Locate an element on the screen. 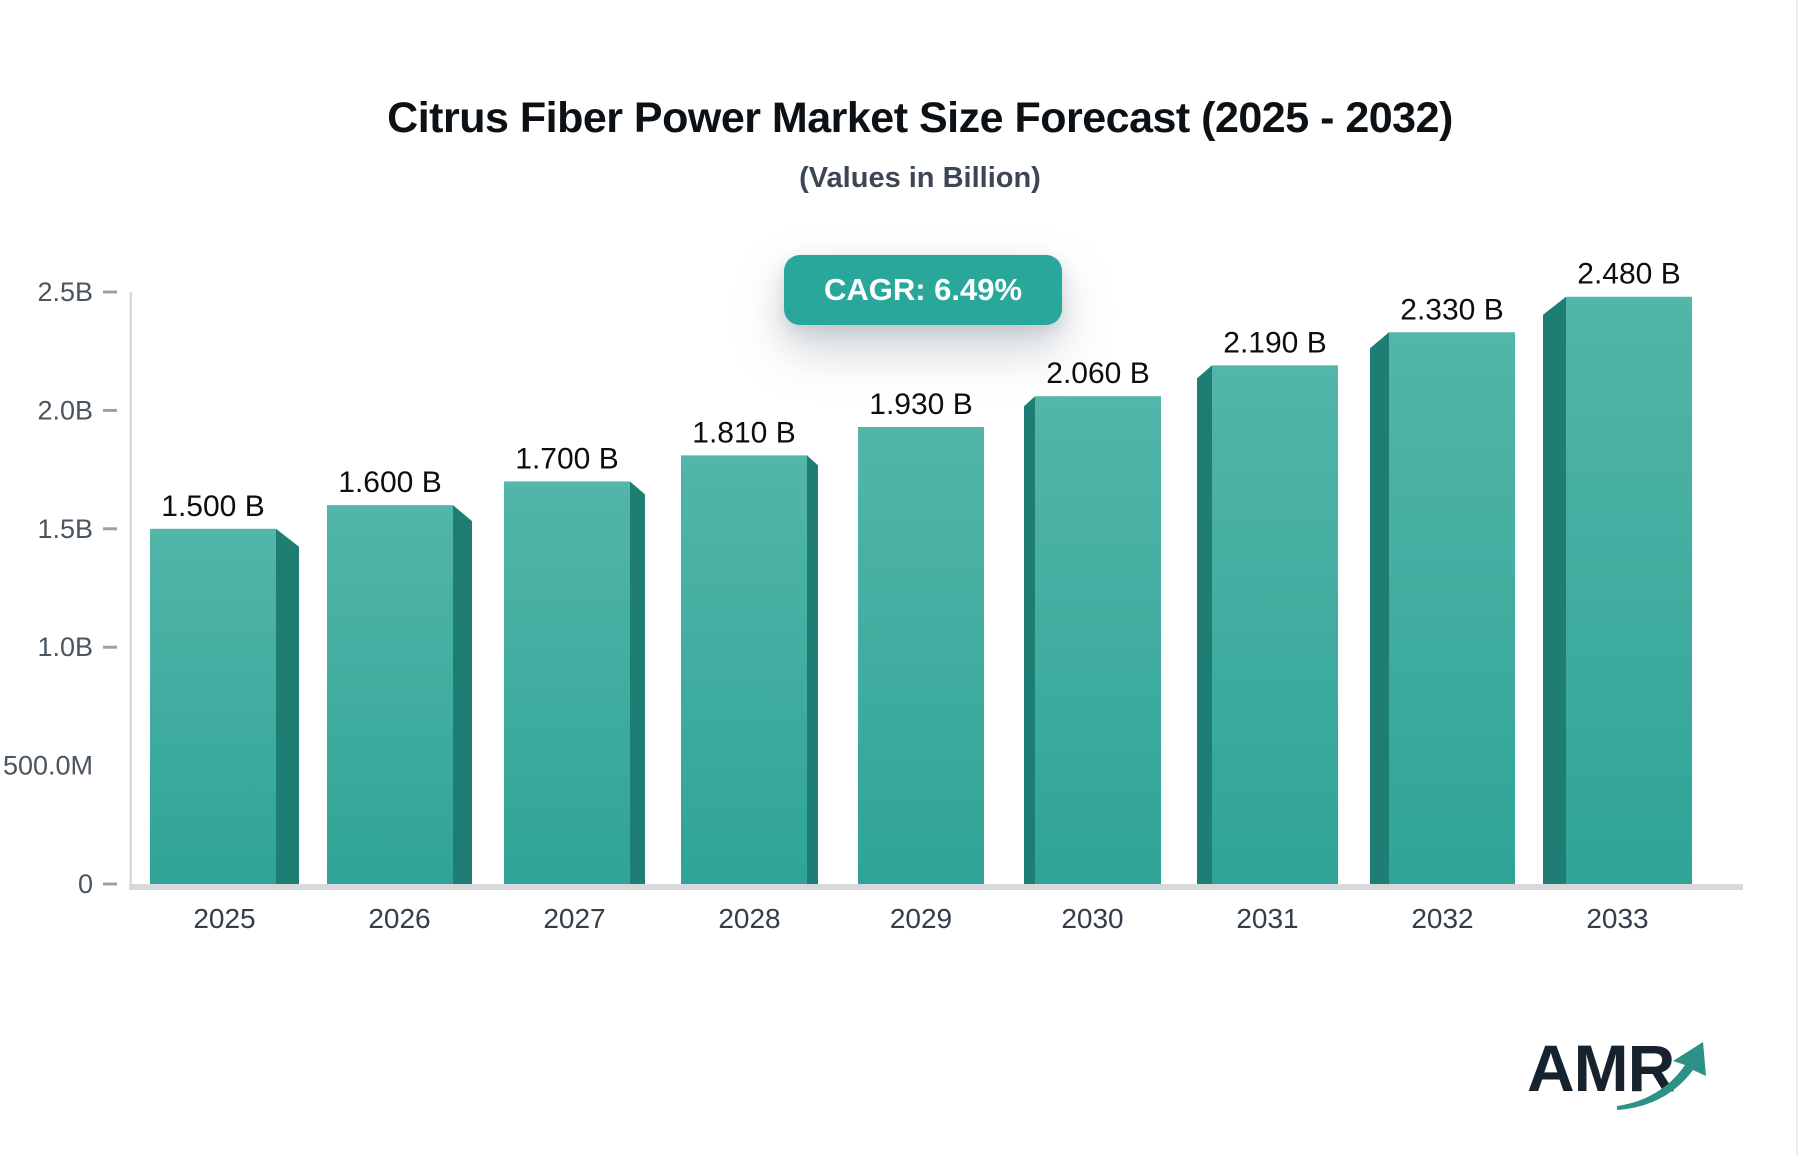 Image resolution: width=1800 pixels, height=1156 pixels. page-edge-divider is located at coordinates (1797, 578).